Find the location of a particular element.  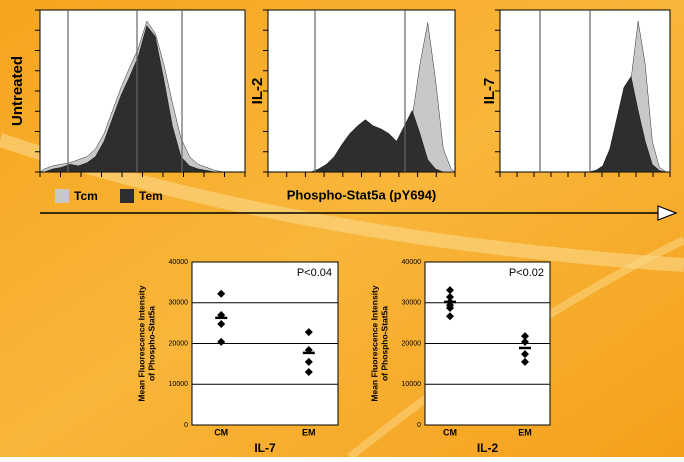

legend-label: Tem is located at coordinates (151, 196).